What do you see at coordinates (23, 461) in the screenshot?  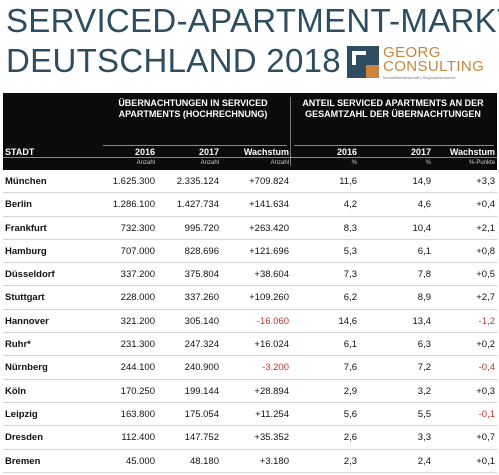 I see `city-cell: Bremen` at bounding box center [23, 461].